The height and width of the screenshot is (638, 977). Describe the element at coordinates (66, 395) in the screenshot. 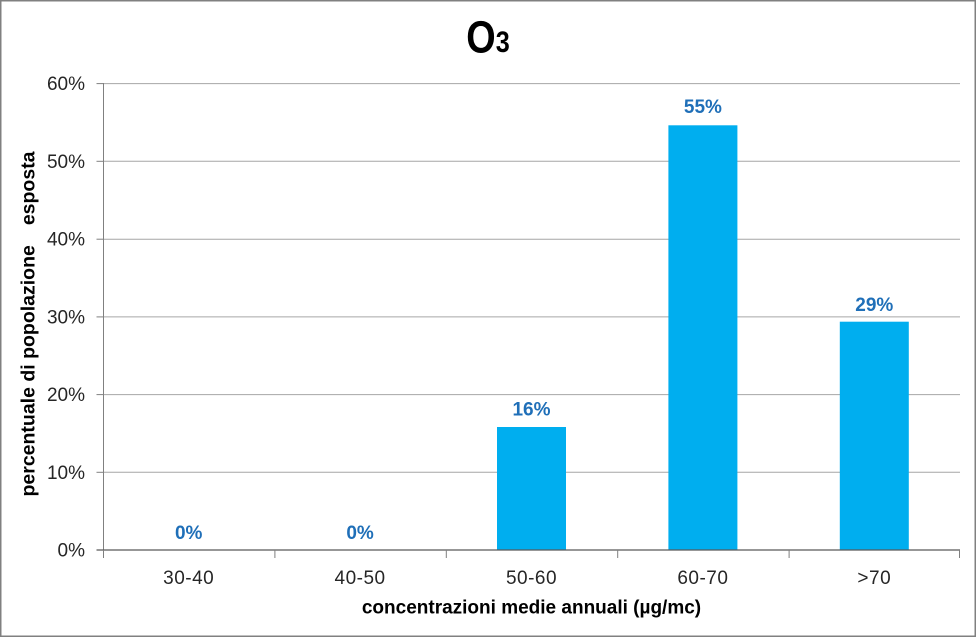

I see `svg-text: 20%` at that location.